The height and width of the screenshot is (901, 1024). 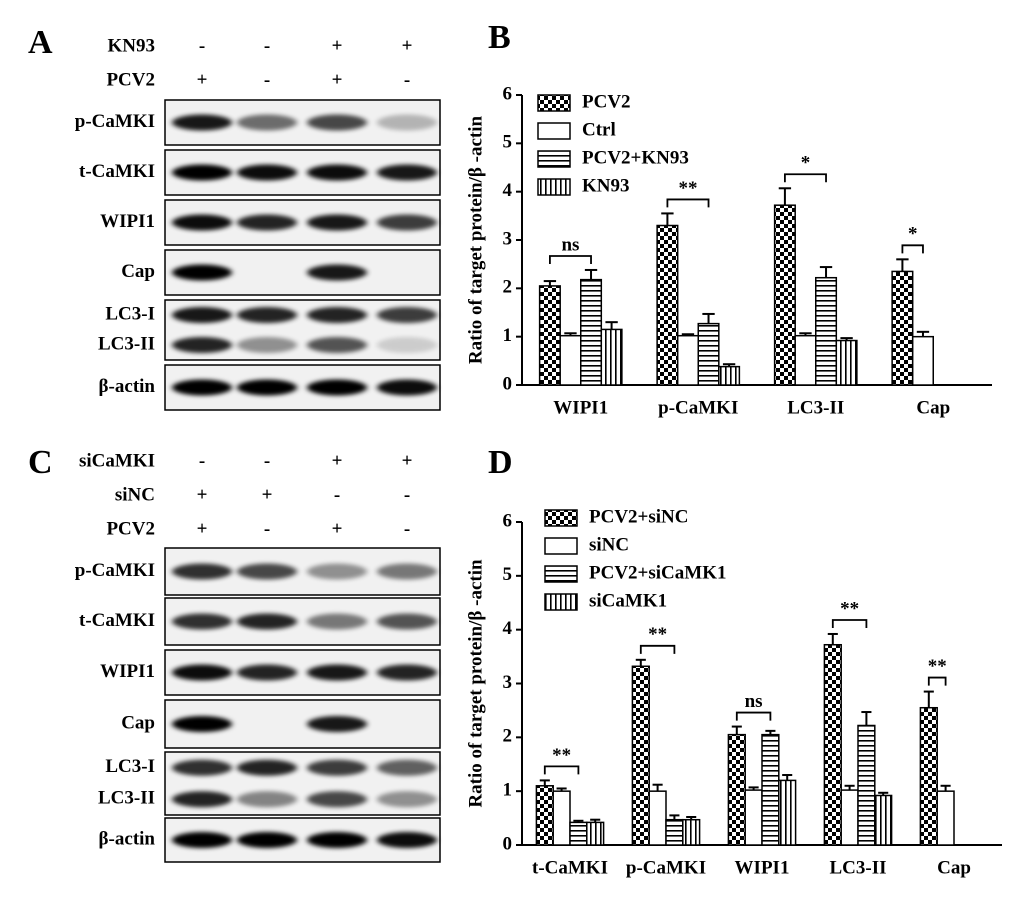 I want to click on legend-swatch, so click(x=554, y=131).